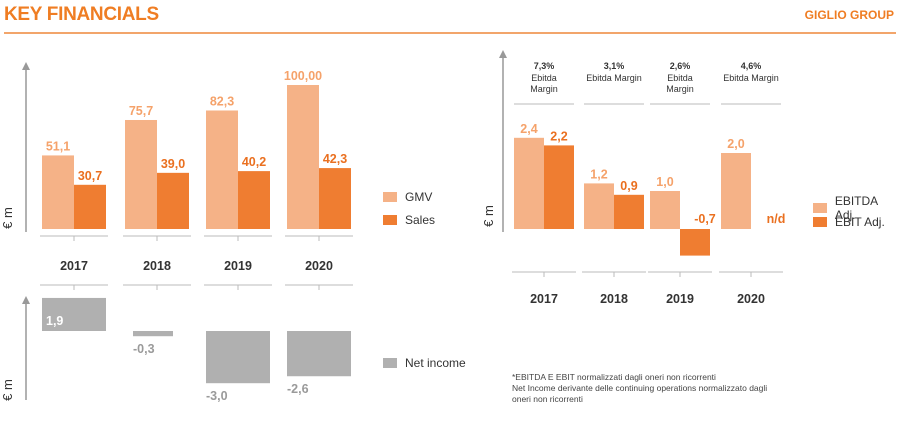 The width and height of the screenshot is (900, 424). I want to click on legend-ebitda: EBITDA Adj., so click(856, 208).